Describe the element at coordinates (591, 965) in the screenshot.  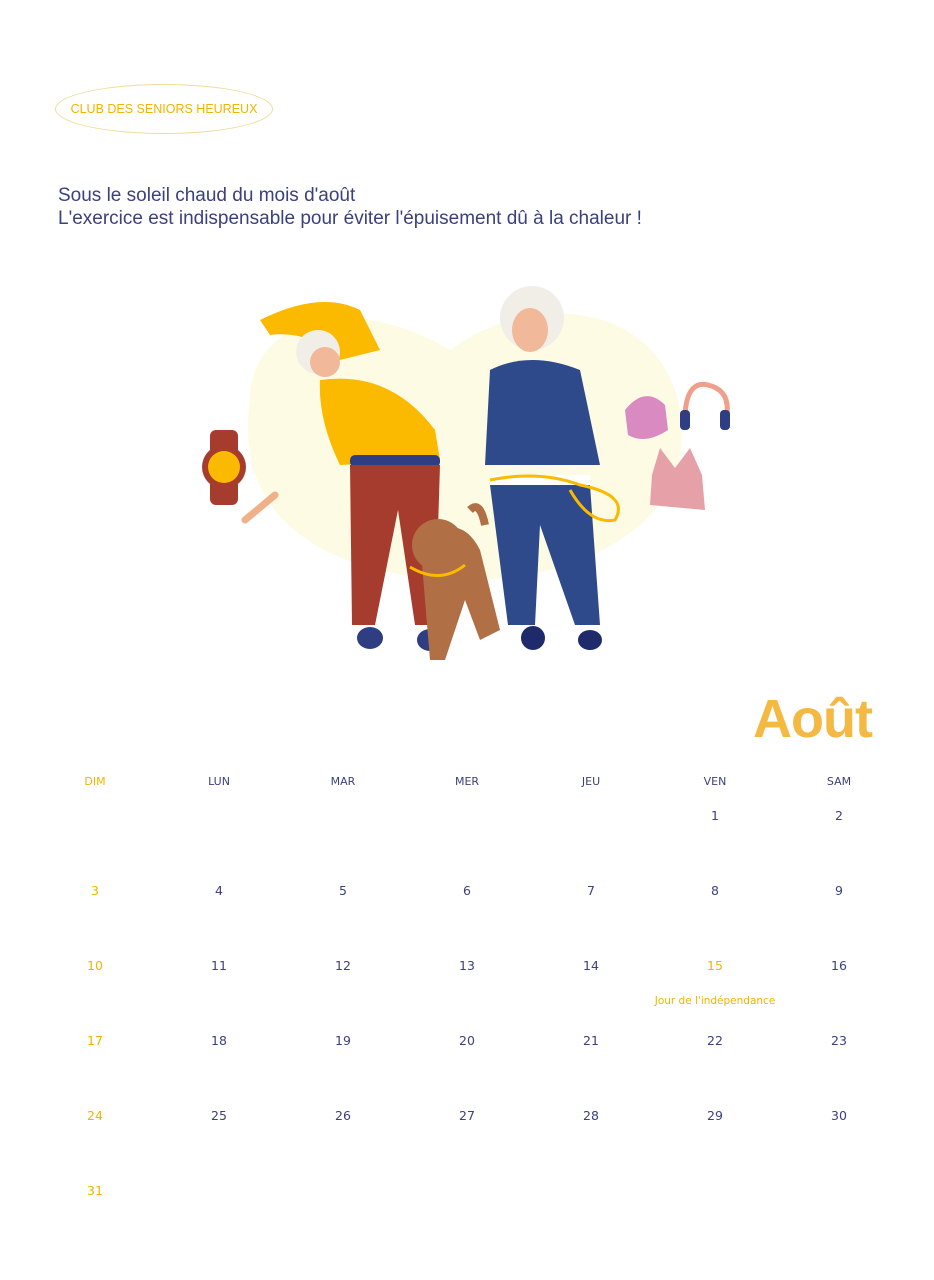
I see `day-number: 14` at that location.